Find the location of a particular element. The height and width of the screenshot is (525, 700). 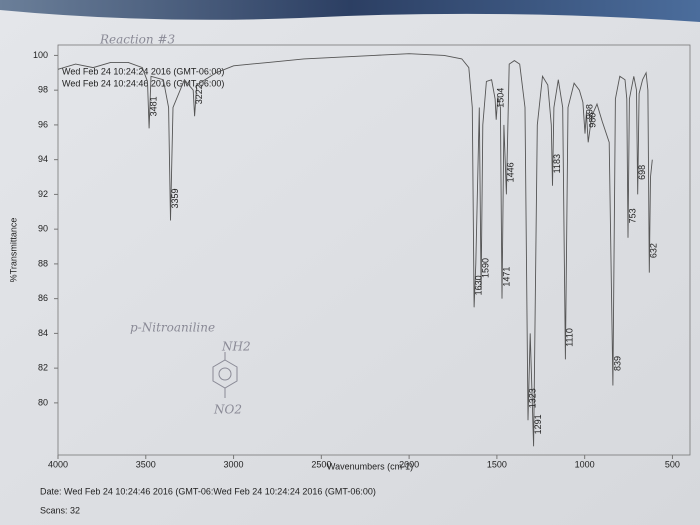

peak-label: 1291 is located at coordinates (538, 424).